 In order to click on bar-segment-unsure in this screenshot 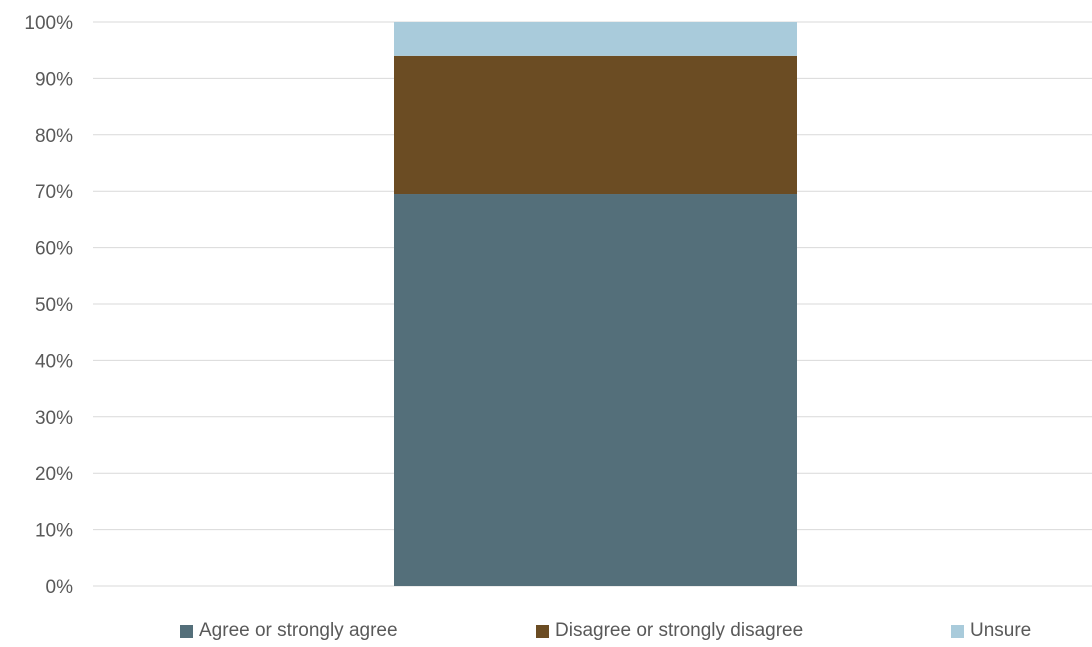, I will do `click(595, 39)`.